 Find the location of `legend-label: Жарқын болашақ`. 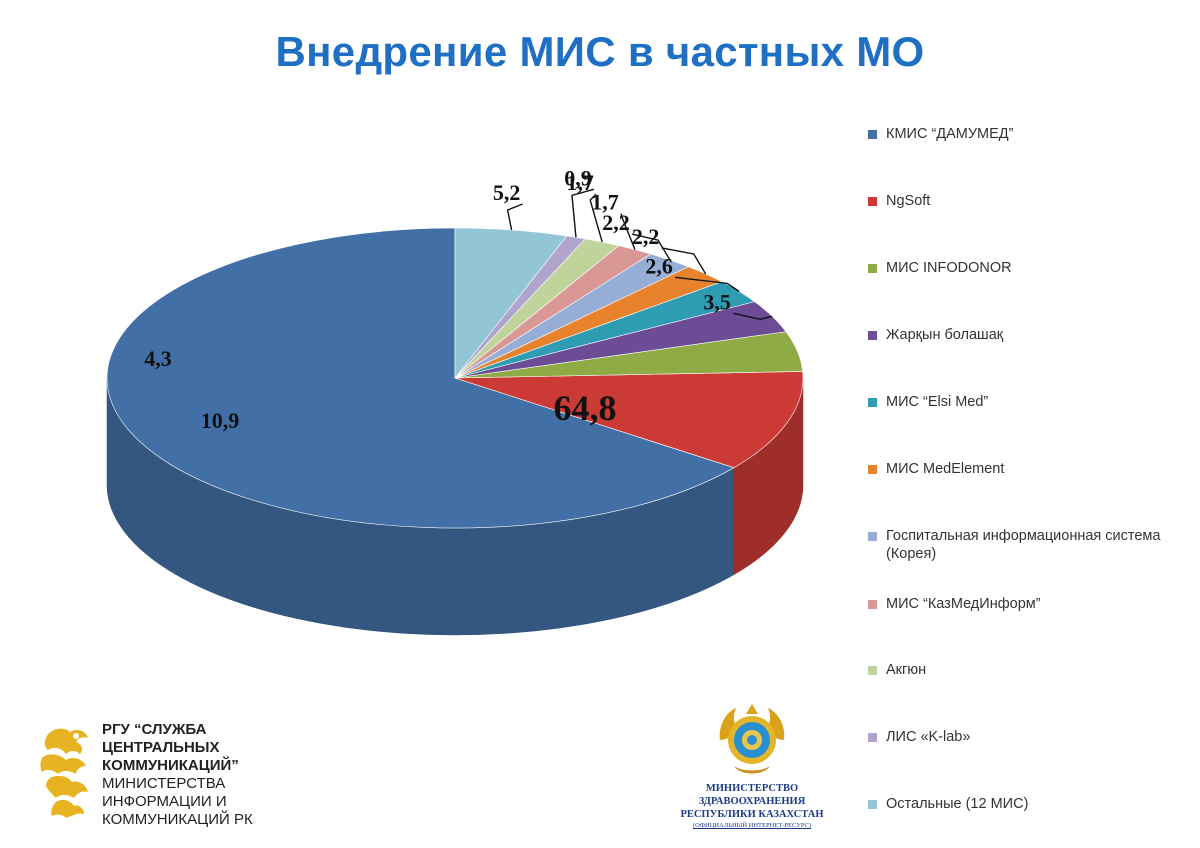

legend-label: Жарқын болашақ is located at coordinates (945, 335).